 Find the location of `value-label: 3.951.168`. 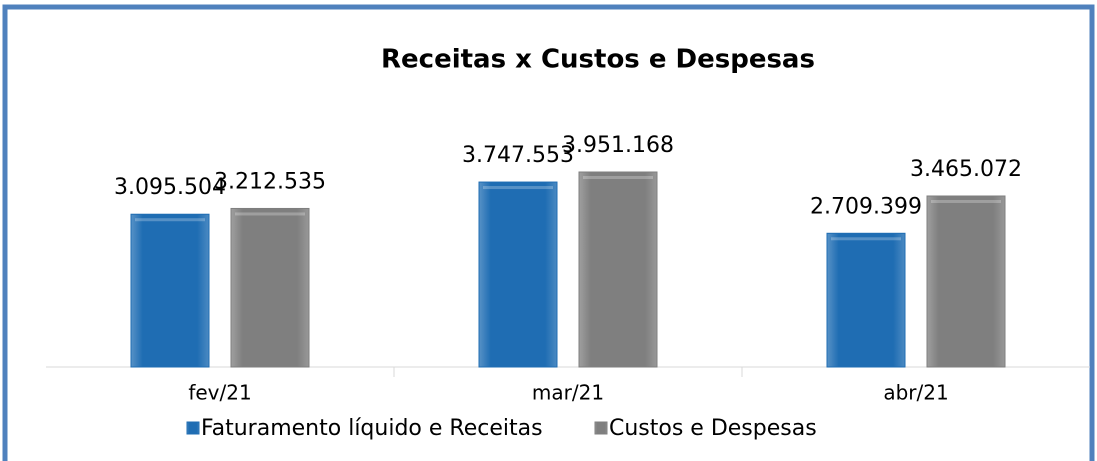

value-label: 3.951.168 is located at coordinates (618, 145).